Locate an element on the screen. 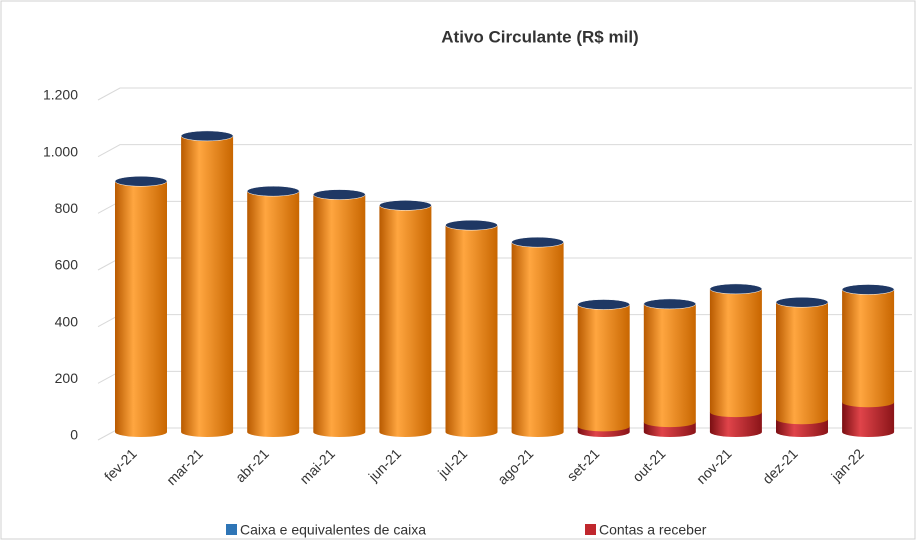  y-tick-label: 400 is located at coordinates (67, 321).